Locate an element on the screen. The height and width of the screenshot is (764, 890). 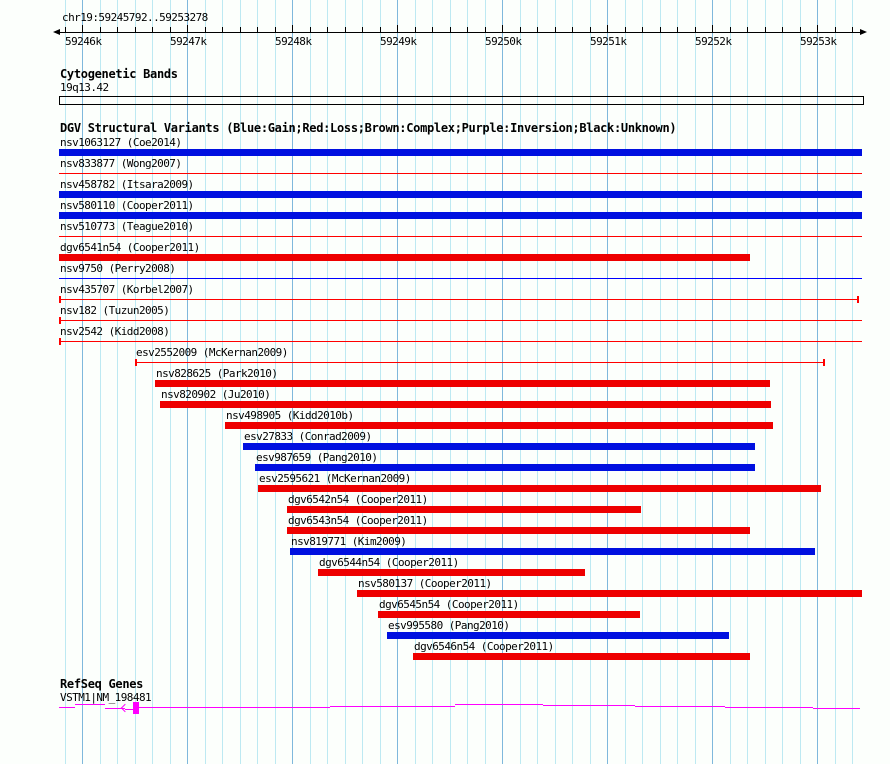
variant-label: esv2595621 (McKernan2009) is located at coordinates (335, 478).